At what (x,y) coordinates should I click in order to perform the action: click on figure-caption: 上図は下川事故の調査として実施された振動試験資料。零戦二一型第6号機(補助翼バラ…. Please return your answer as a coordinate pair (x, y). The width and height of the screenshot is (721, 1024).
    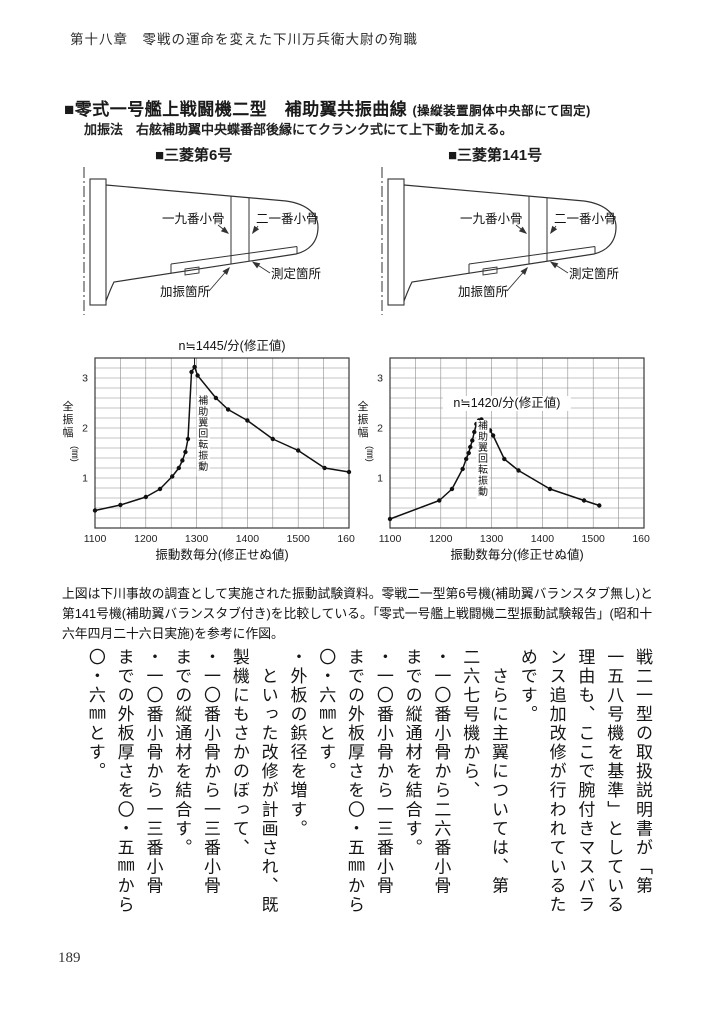
    Looking at the image, I should click on (357, 613).